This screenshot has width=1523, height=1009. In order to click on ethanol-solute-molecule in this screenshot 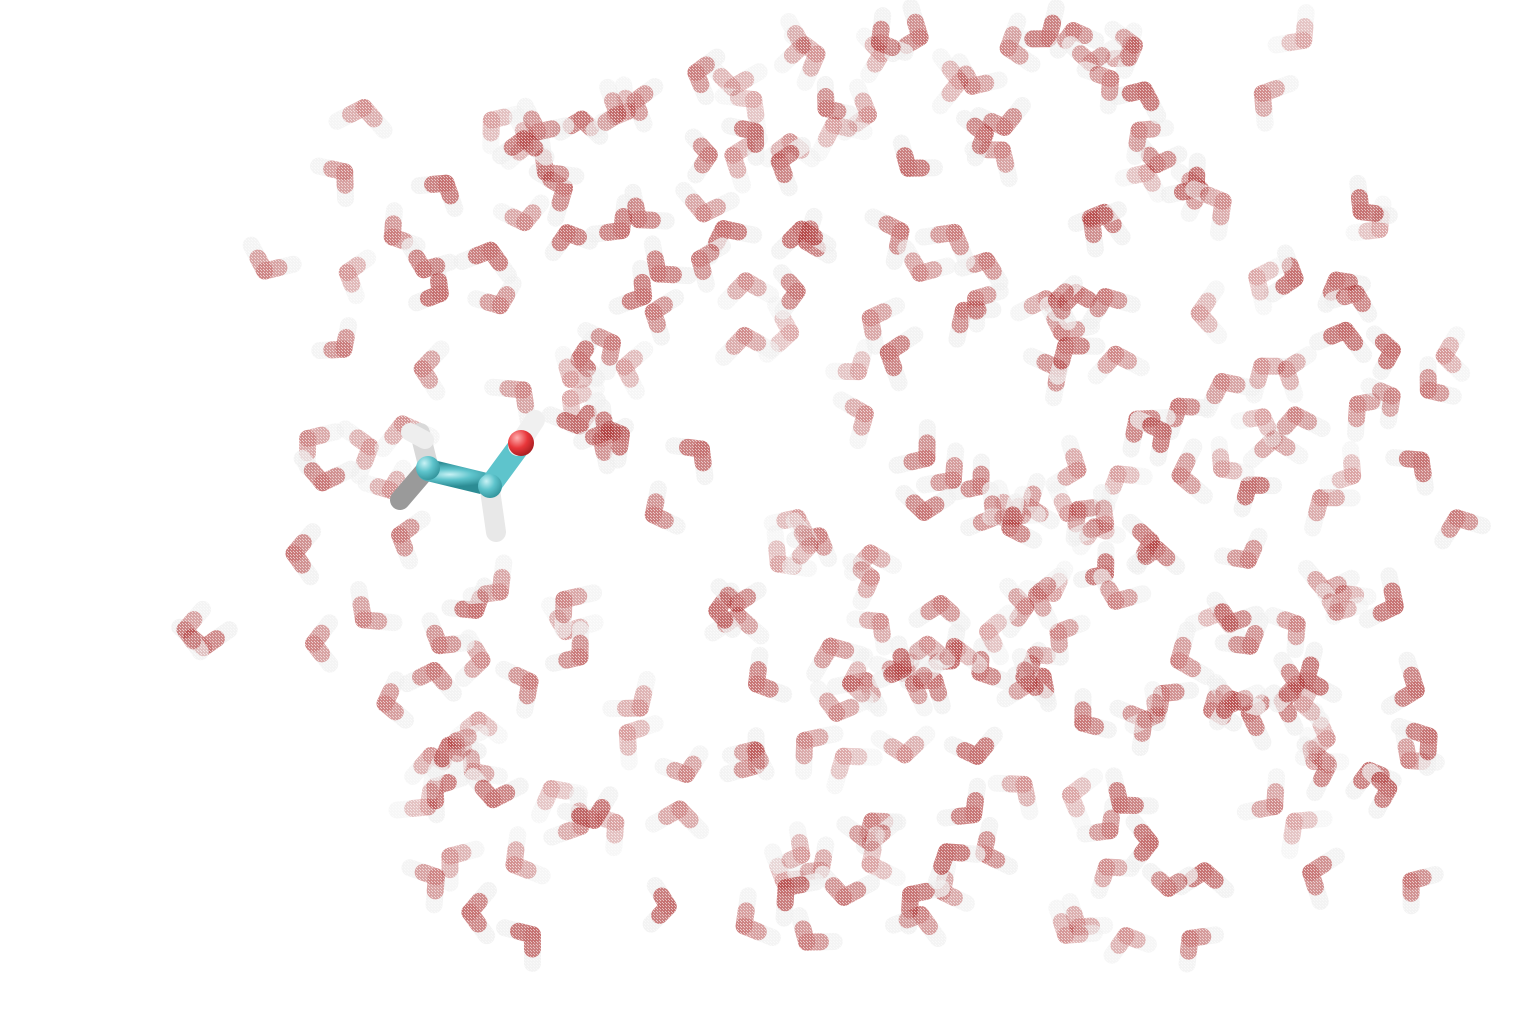, I will do `click(467, 476)`.